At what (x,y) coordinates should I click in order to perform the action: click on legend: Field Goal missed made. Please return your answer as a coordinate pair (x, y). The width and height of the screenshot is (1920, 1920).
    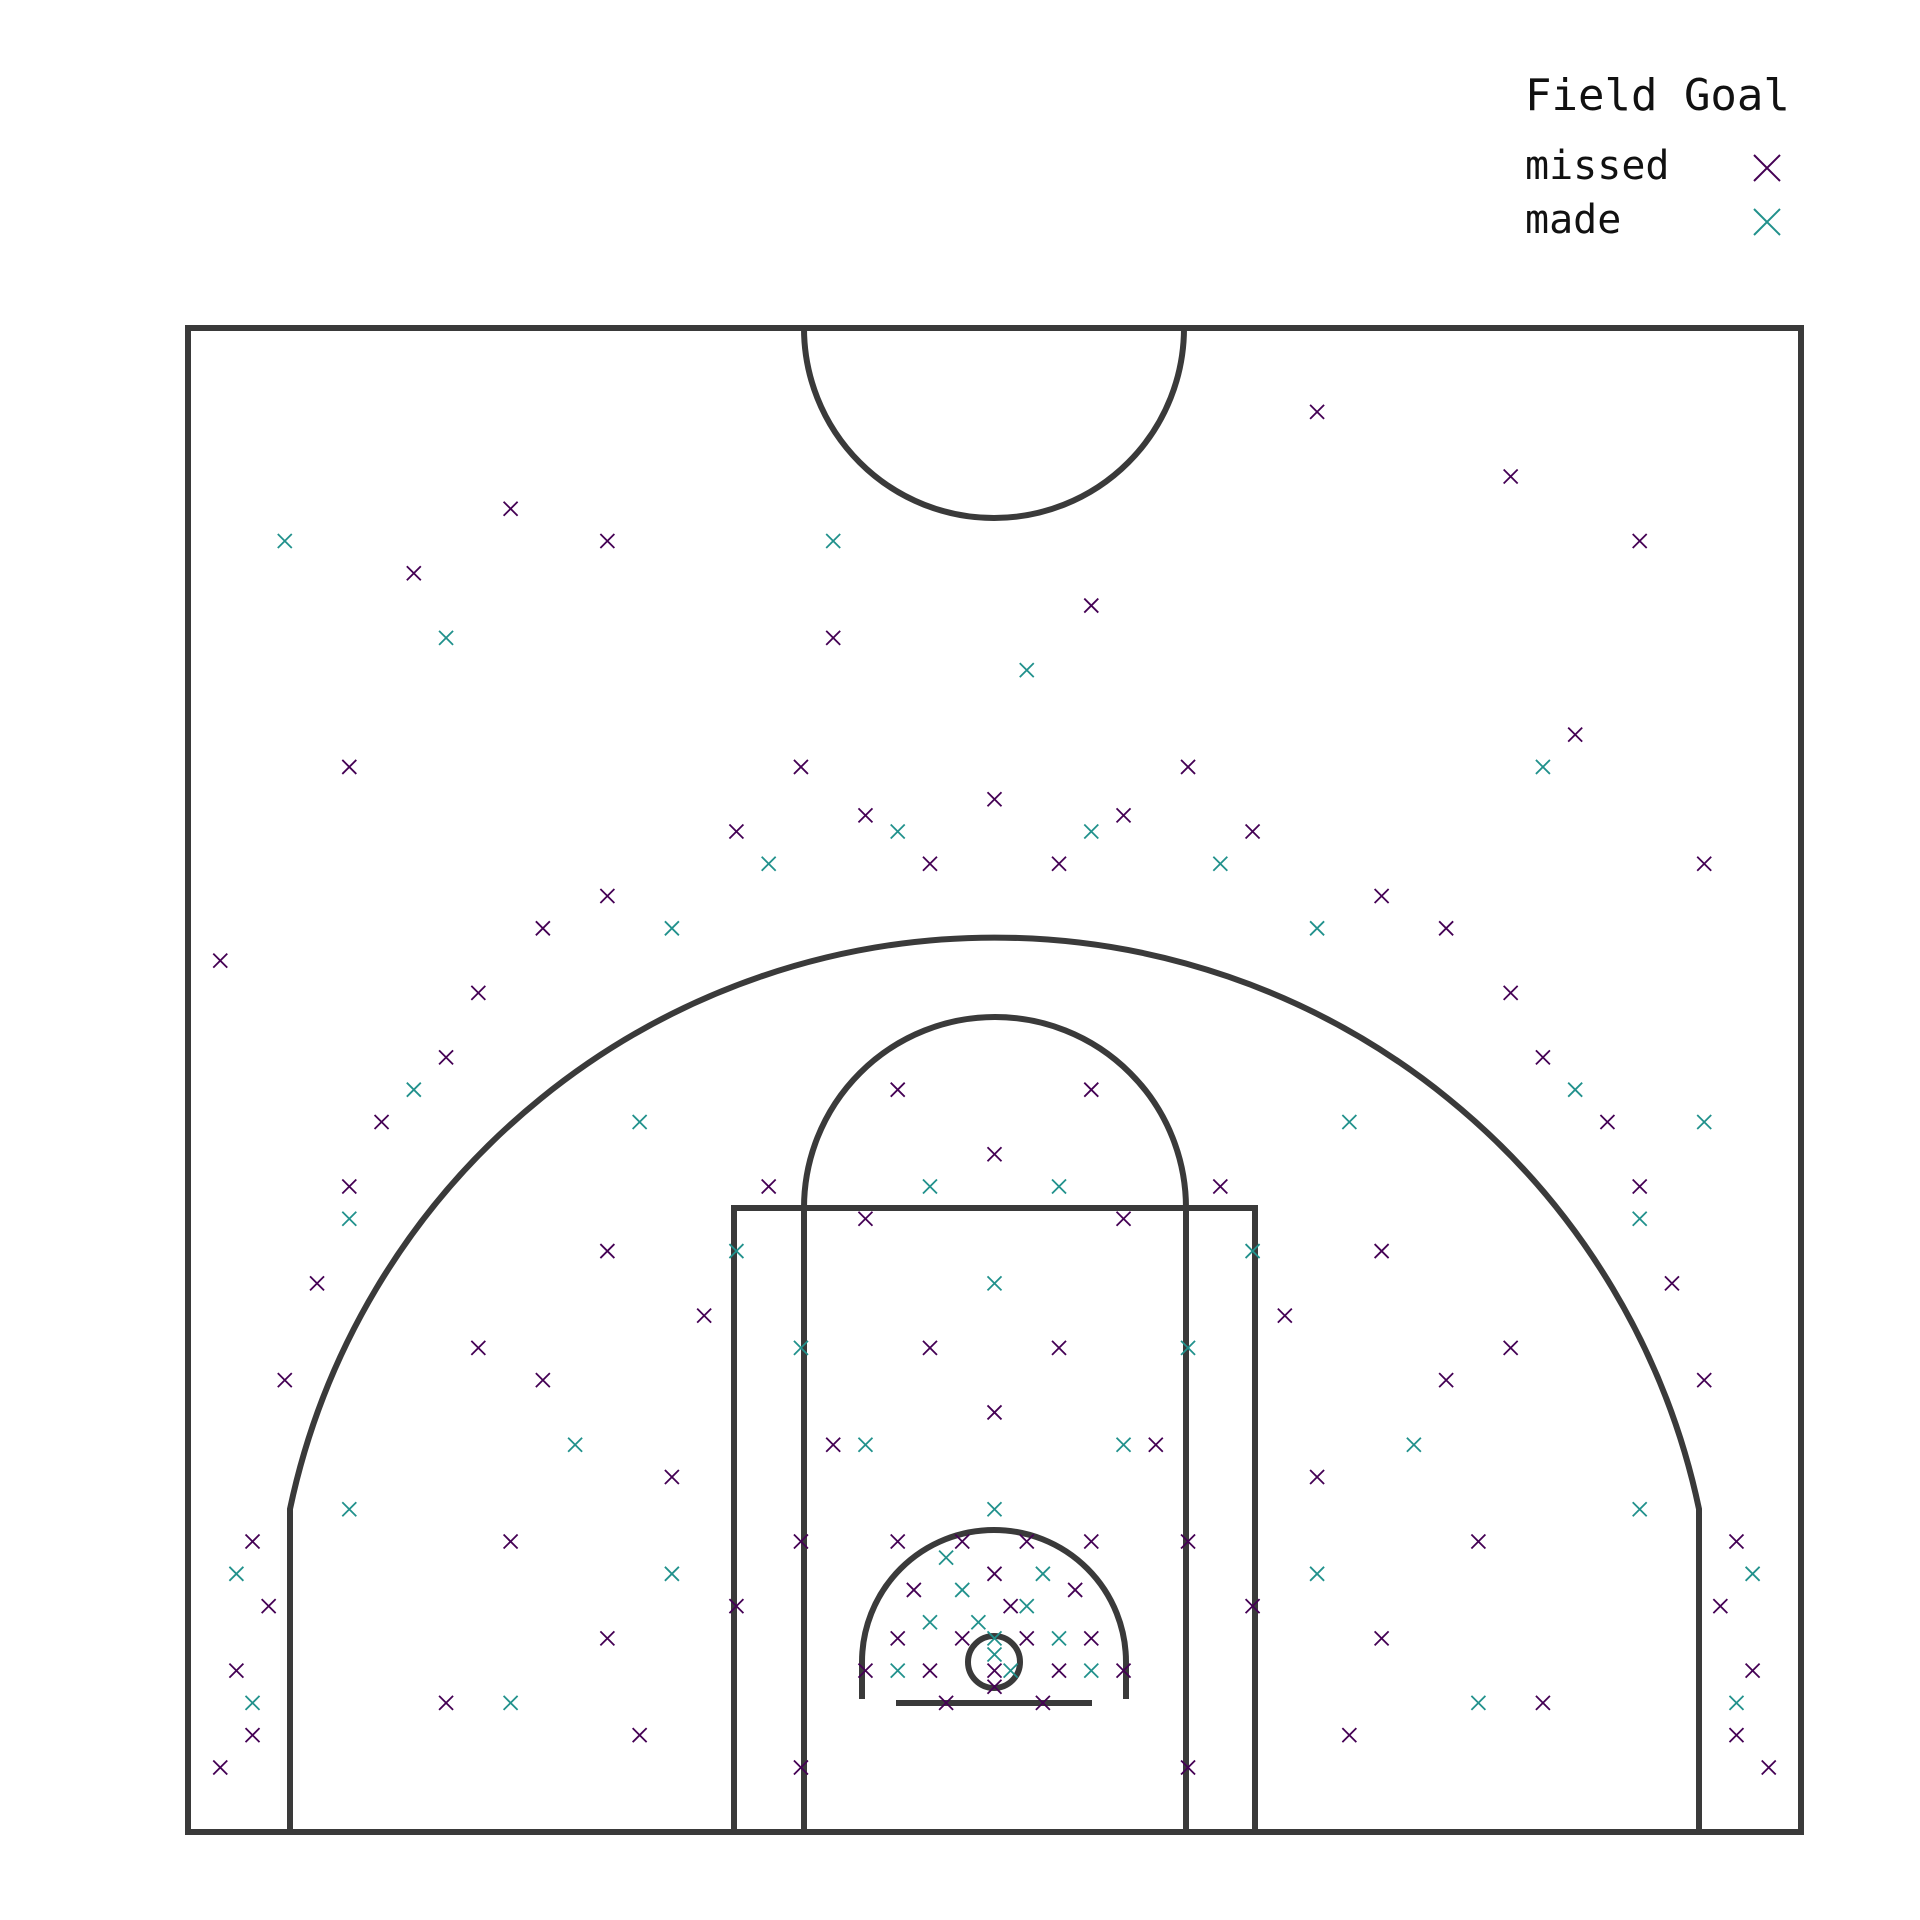
    Looking at the image, I should click on (1657, 156).